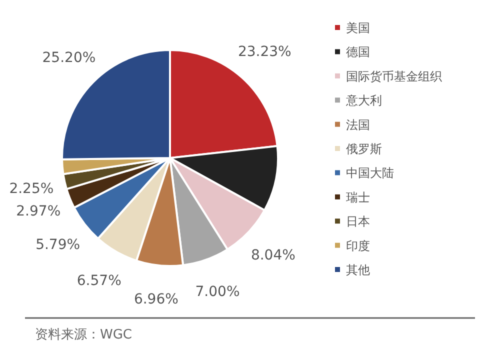  Describe the element at coordinates (58, 245) in the screenshot. I see `data-label: 5.79%` at that location.